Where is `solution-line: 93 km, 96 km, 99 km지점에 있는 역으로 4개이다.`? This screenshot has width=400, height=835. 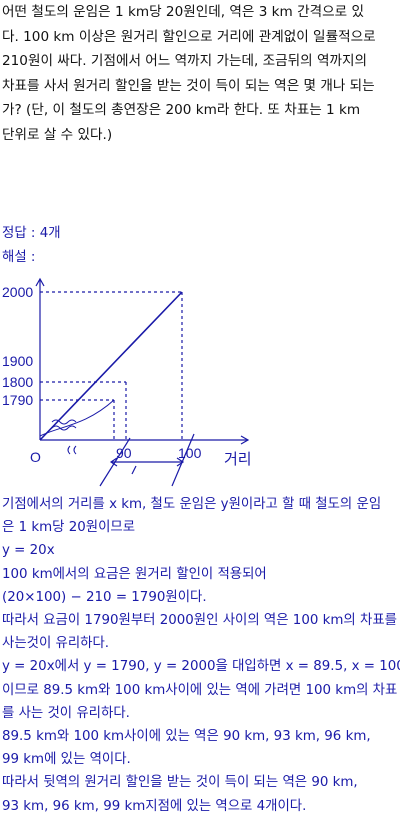 solution-line: 93 km, 96 km, 99 km지점에 있는 역으로 4개이다. is located at coordinates (154, 806).